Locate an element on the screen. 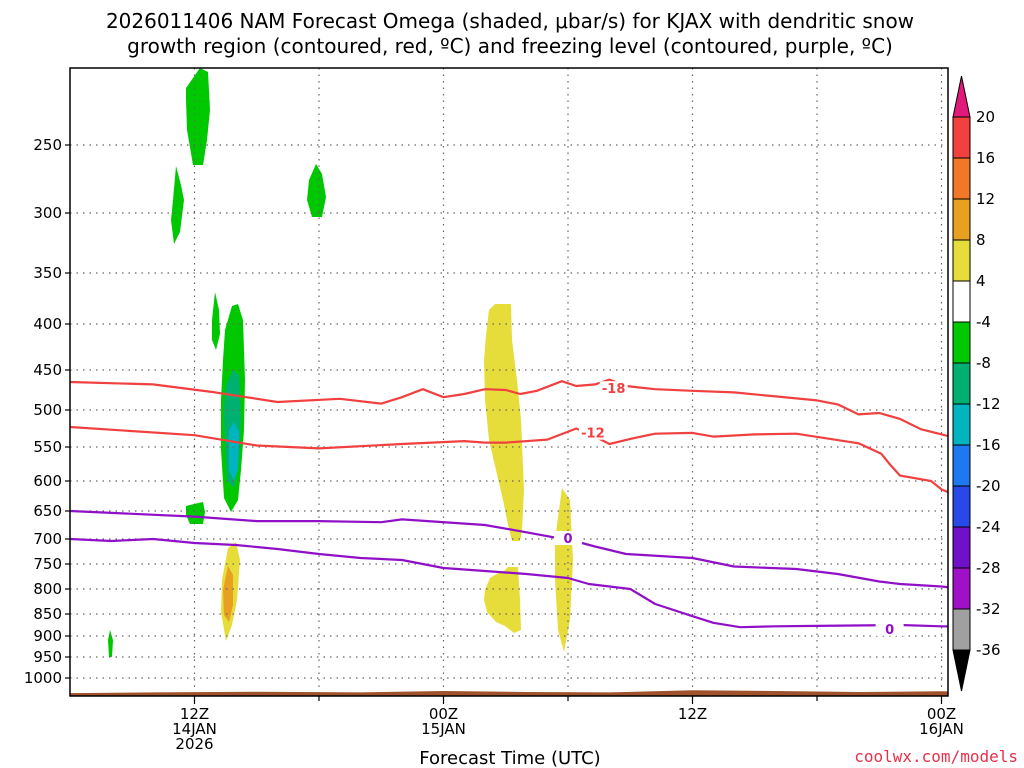 This screenshot has width=1024, height=768. colorbar-label-1: 16 is located at coordinates (985, 158).